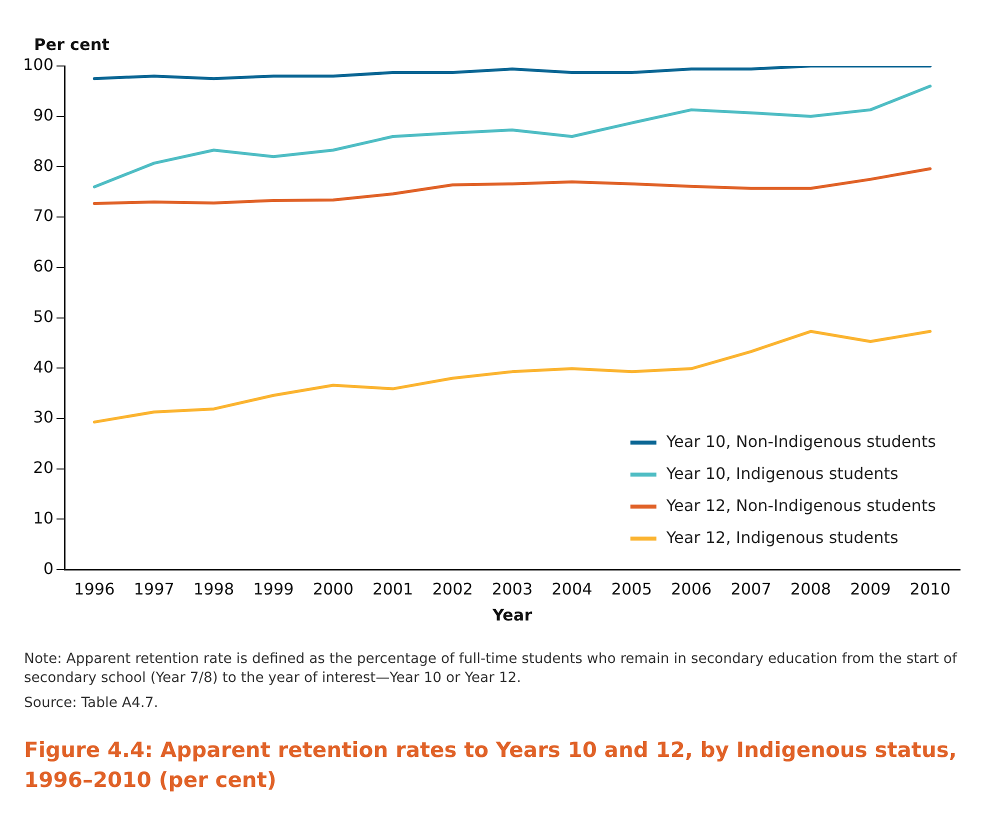 This screenshot has width=996, height=829. Describe the element at coordinates (491, 765) in the screenshot. I see `text: Figure 4.4: Apparent retention rates to Years 10 and 12, by Indigenous status, 1996–2010 (per cent)` at that location.